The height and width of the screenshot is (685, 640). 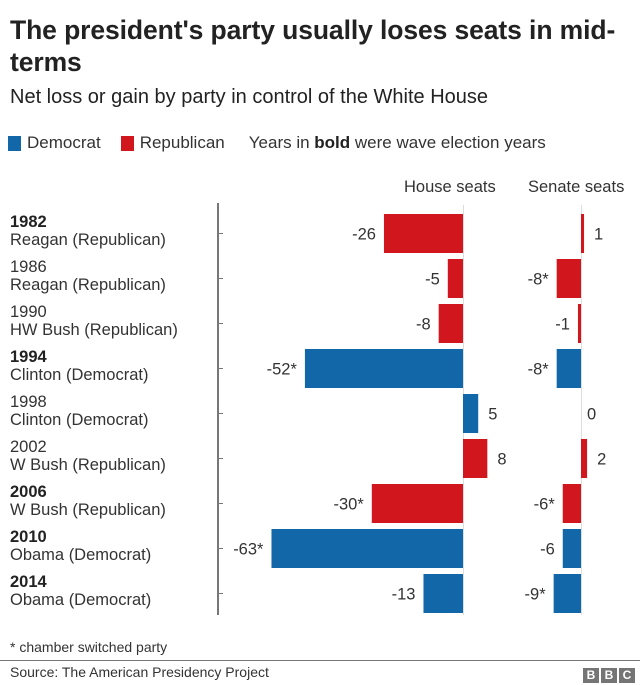 I want to click on row-label: 2014 Obama (Democrat), so click(x=80, y=591).